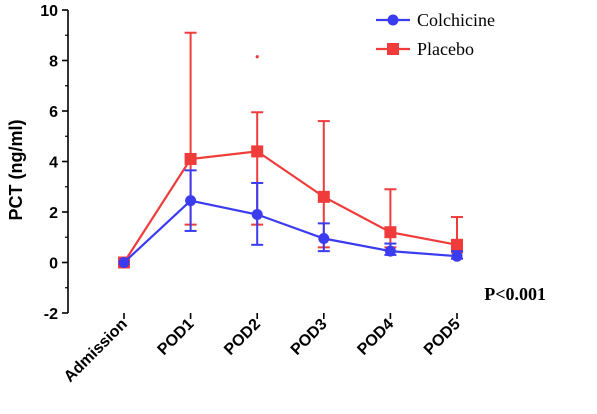 The width and height of the screenshot is (597, 414). I want to click on y-tick-label: -2, so click(51, 314).